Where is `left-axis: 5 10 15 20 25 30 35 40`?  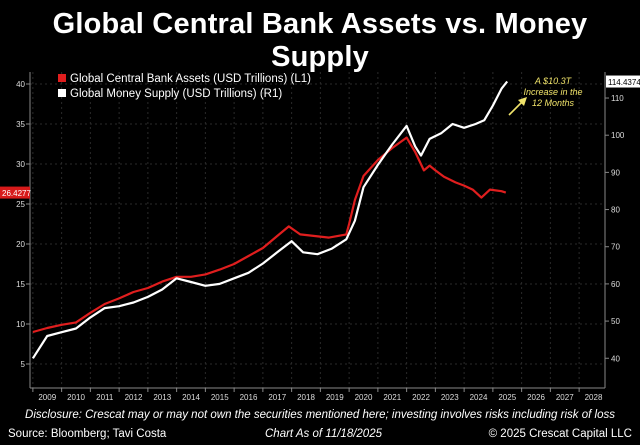
left-axis: 5 10 15 20 25 30 35 40 is located at coordinates (23, 230).